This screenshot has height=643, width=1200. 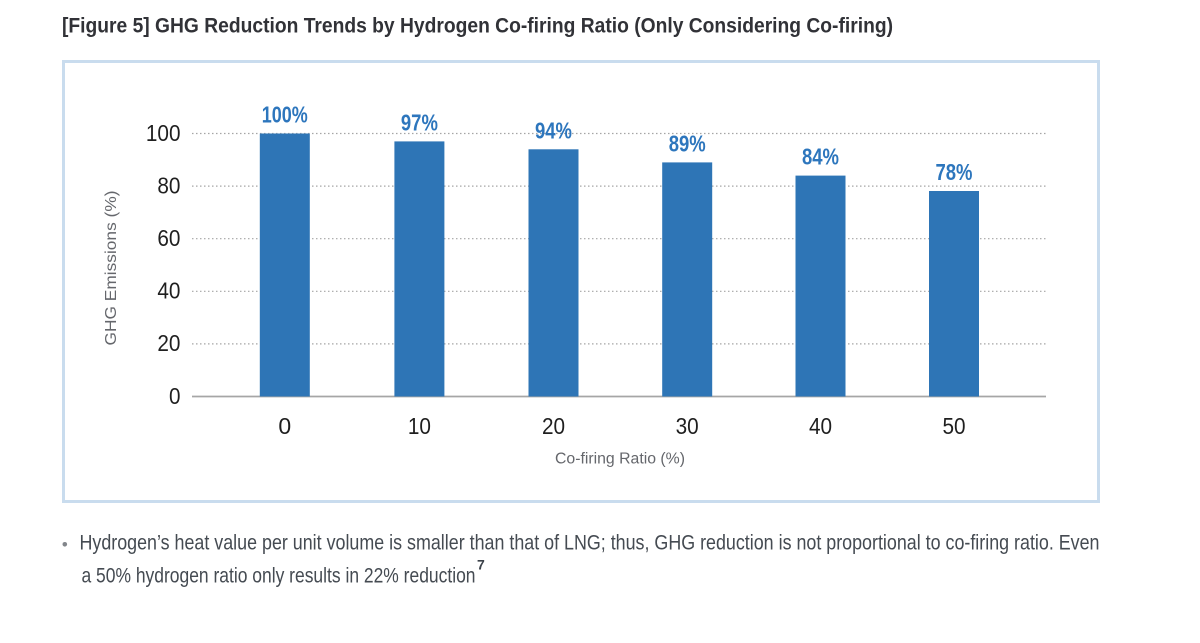 What do you see at coordinates (419, 426) in the screenshot?
I see `svg-text: 10` at bounding box center [419, 426].